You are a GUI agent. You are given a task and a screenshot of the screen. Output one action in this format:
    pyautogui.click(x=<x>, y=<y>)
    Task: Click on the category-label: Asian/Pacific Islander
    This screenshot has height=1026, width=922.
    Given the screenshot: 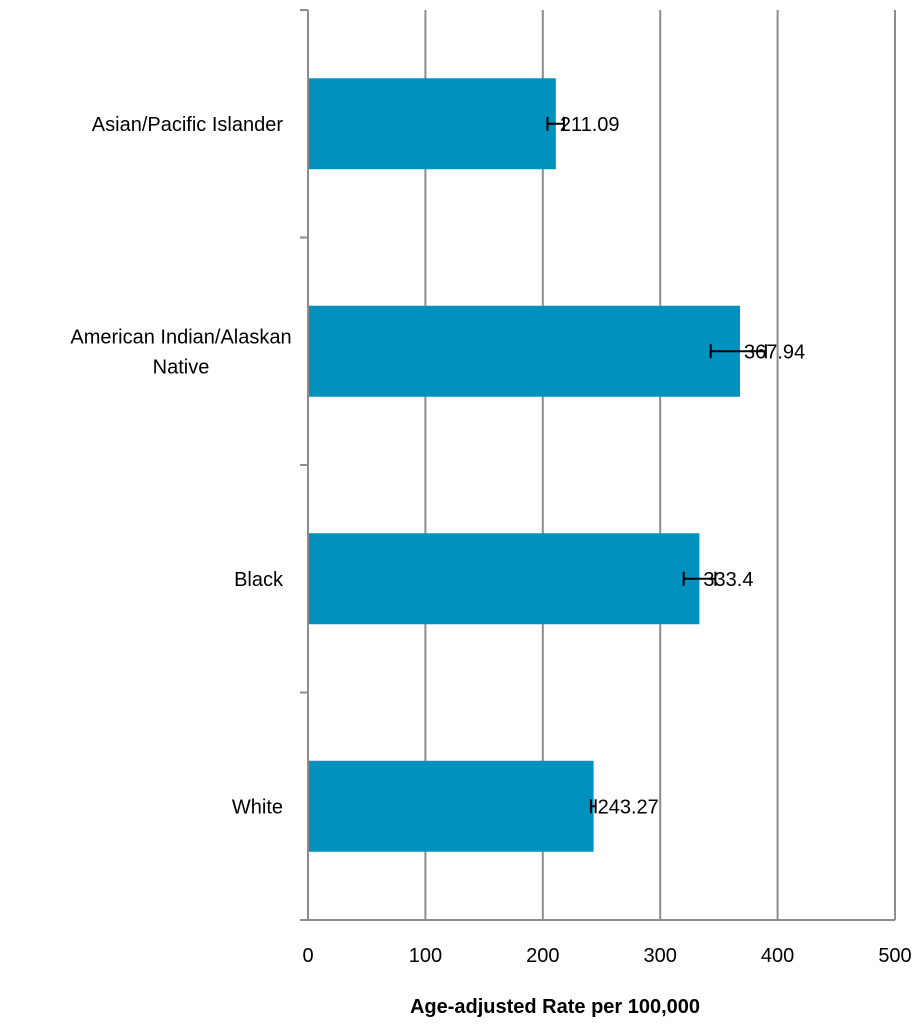 What is the action you would take?
    pyautogui.click(x=188, y=125)
    